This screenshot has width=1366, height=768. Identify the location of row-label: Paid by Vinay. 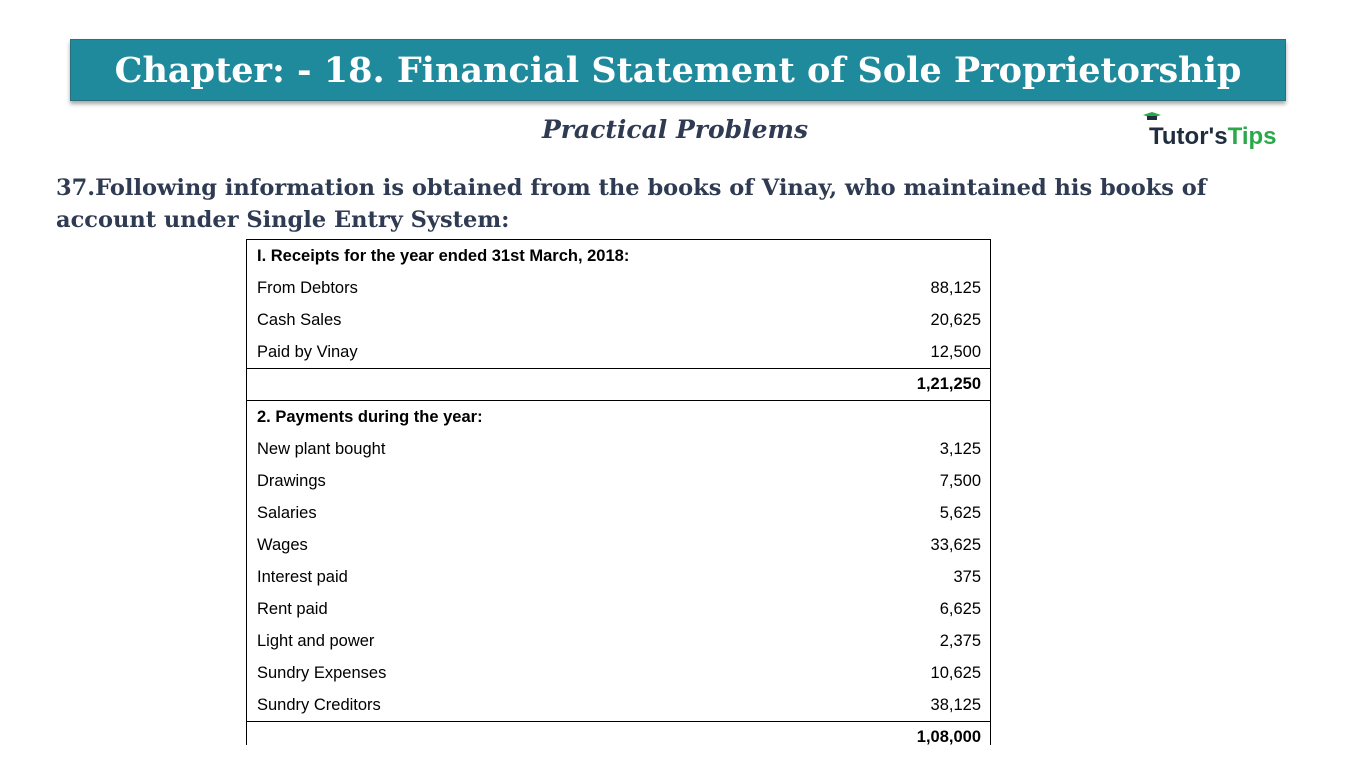
(307, 351).